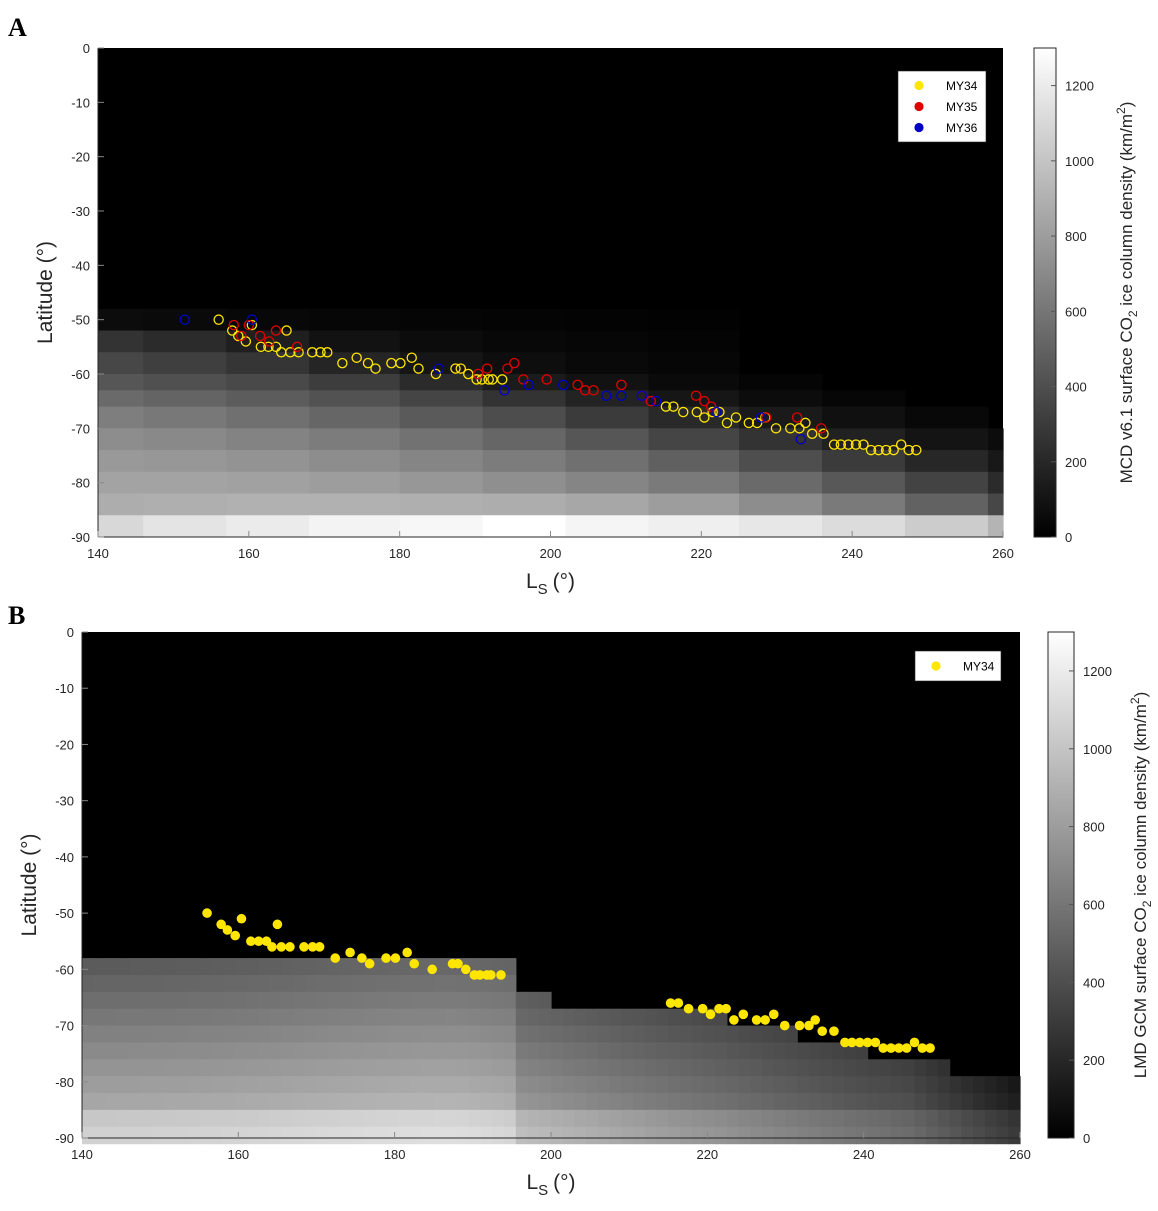 The height and width of the screenshot is (1211, 1158). What do you see at coordinates (80, 102) in the screenshot?
I see `y-tick-label: -10` at bounding box center [80, 102].